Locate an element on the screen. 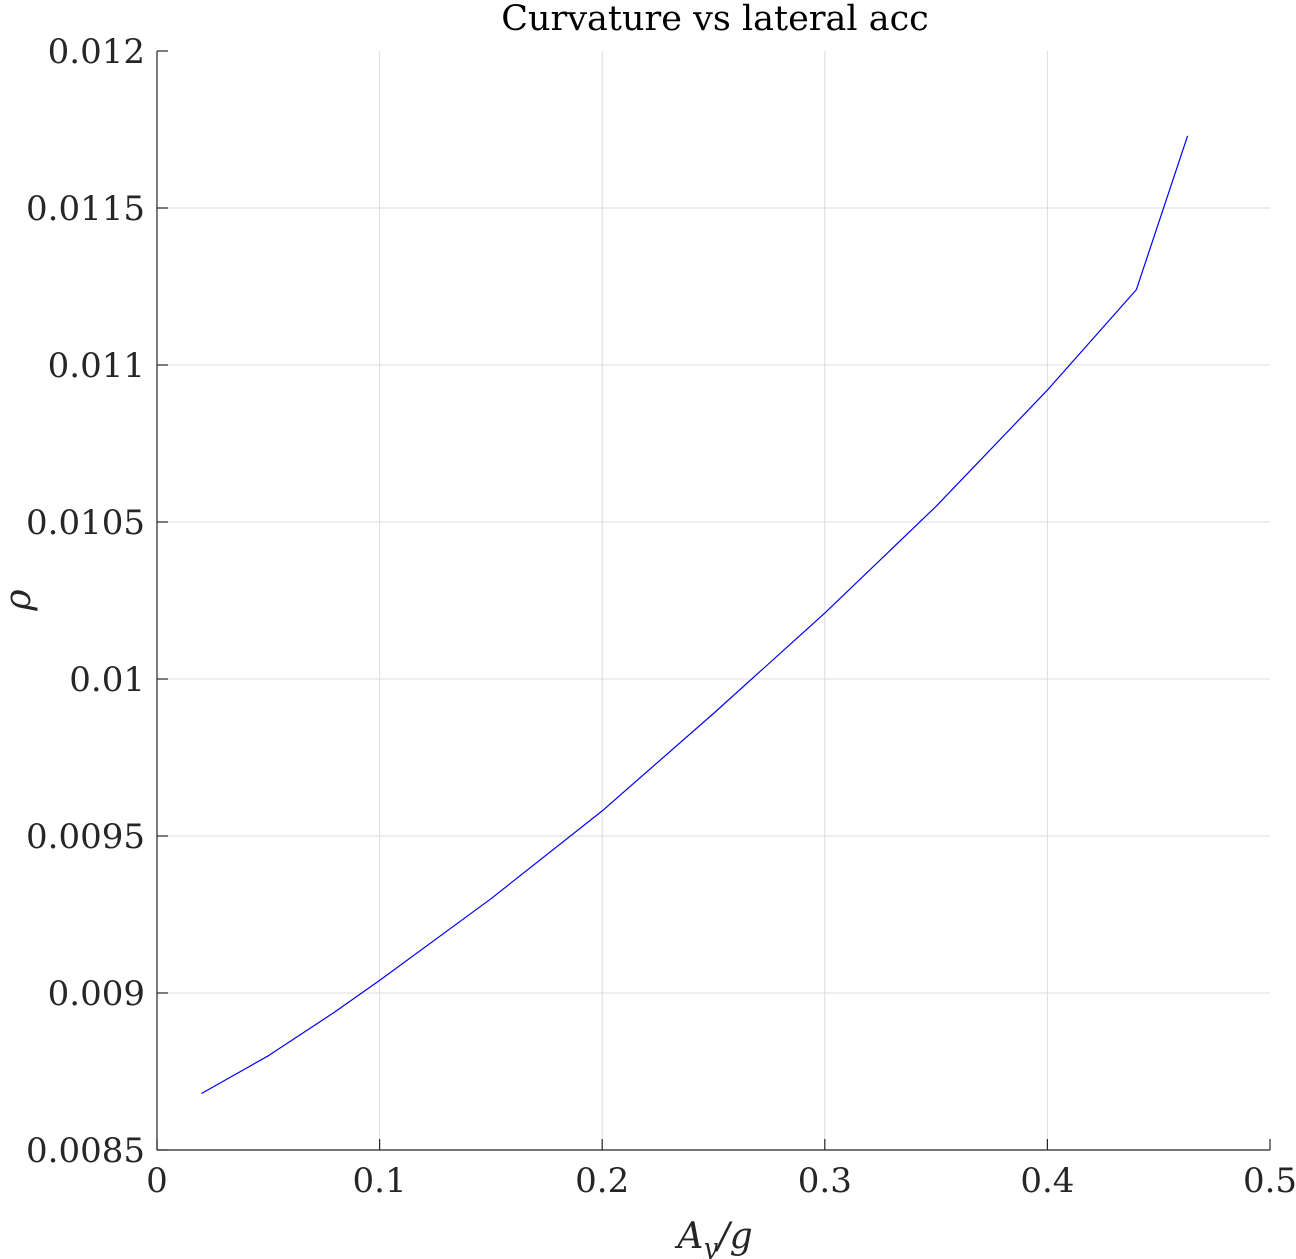 The height and width of the screenshot is (1259, 1296). x-axis-label-tail: /g is located at coordinates (733, 1236).